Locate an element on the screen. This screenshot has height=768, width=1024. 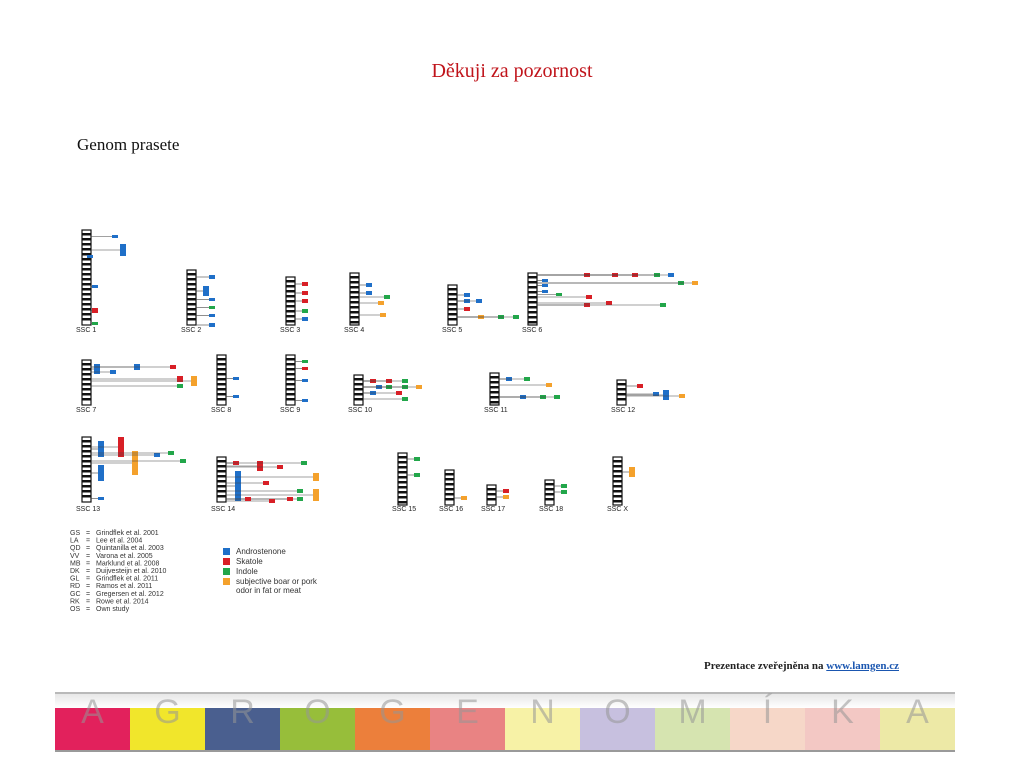
slide-subtitle: Genom prasete is located at coordinates (128, 144).